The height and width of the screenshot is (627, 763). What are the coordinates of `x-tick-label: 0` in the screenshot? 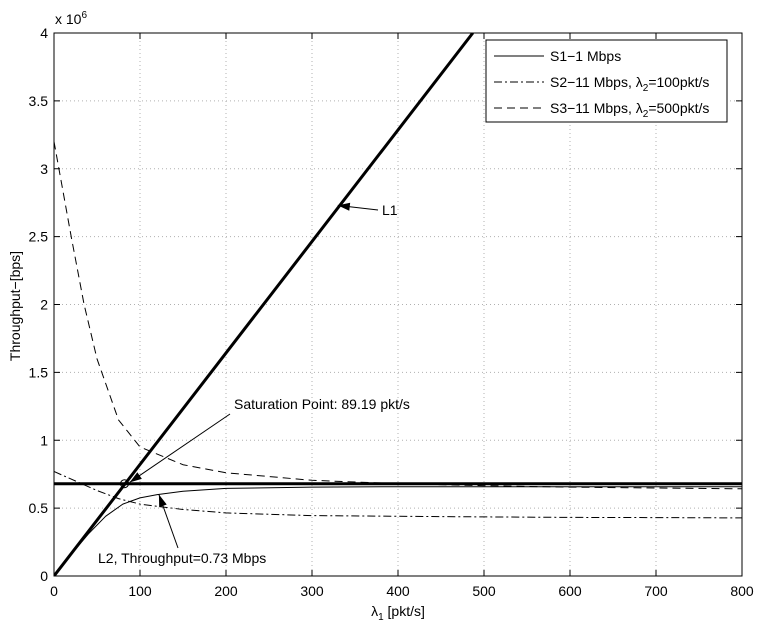 It's located at (54, 591).